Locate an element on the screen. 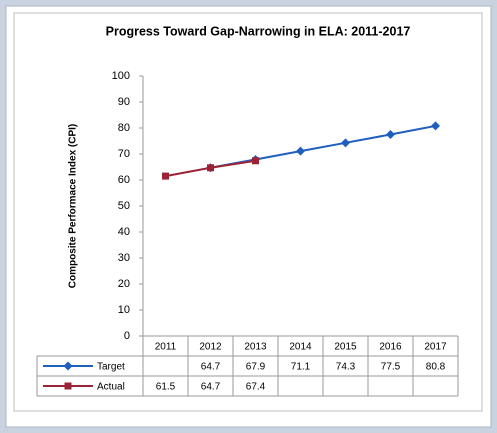  x-tick-label: 2014 is located at coordinates (300, 347).